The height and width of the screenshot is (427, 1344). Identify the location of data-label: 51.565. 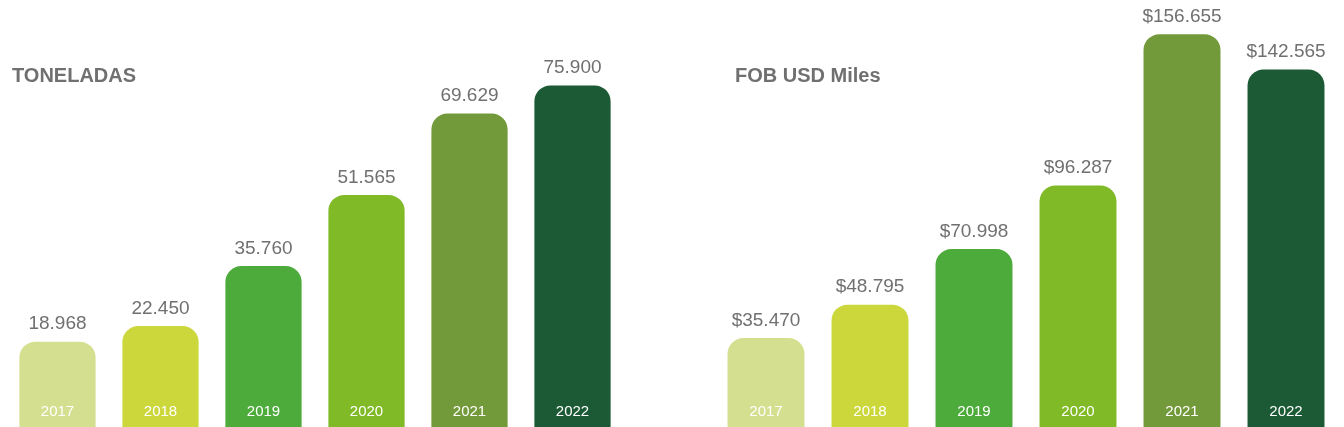
(366, 176).